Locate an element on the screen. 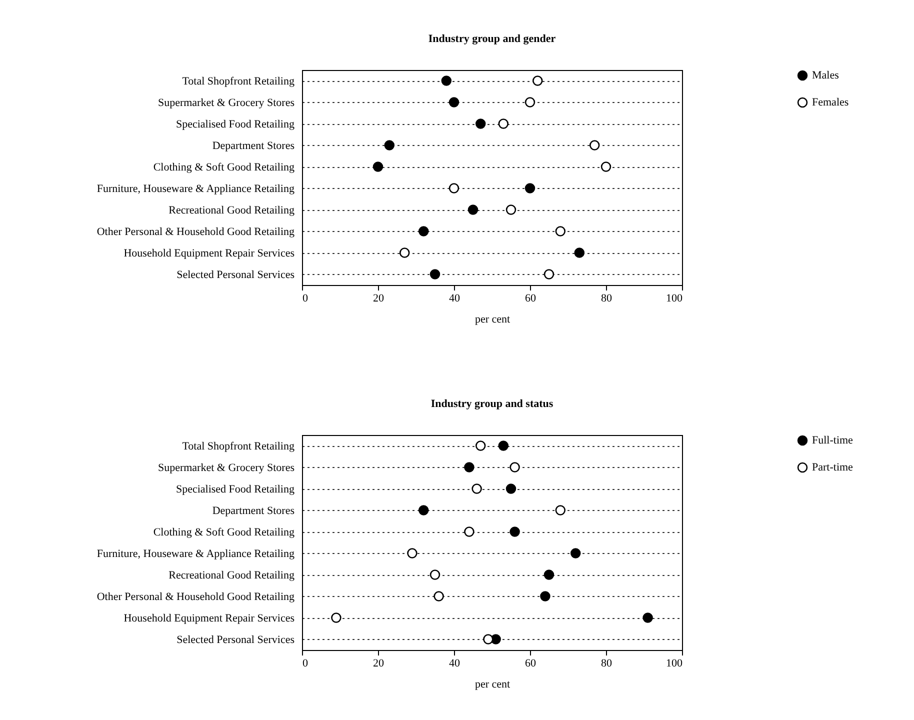 This screenshot has width=914, height=720. chart-title: Industry group and status is located at coordinates (492, 404).